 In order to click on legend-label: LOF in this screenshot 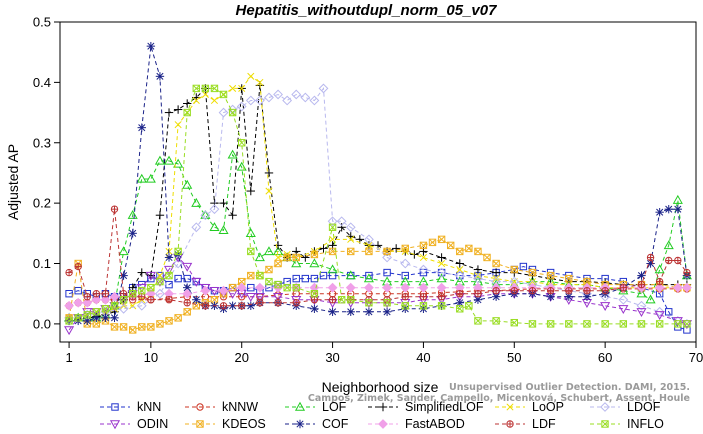, I will do `click(334, 407)`.